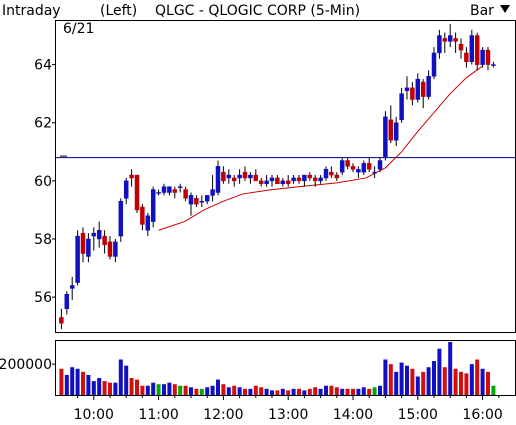 The width and height of the screenshot is (516, 425). Describe the element at coordinates (223, 415) in the screenshot. I see `x-tick-label: 12:00` at that location.